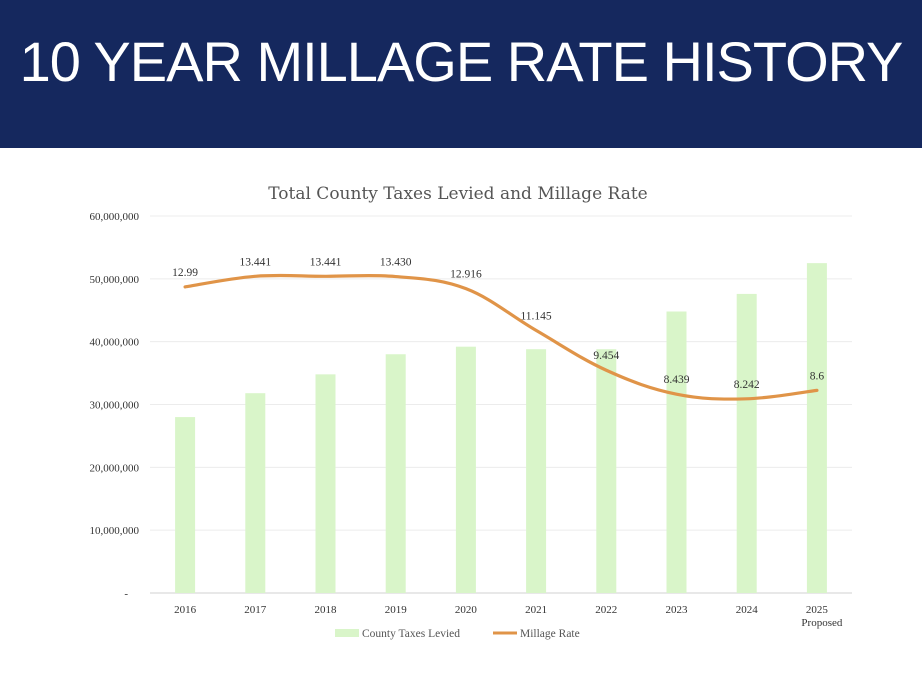 This screenshot has width=922, height=675. I want to click on millage-data-label: 8.242, so click(747, 385).